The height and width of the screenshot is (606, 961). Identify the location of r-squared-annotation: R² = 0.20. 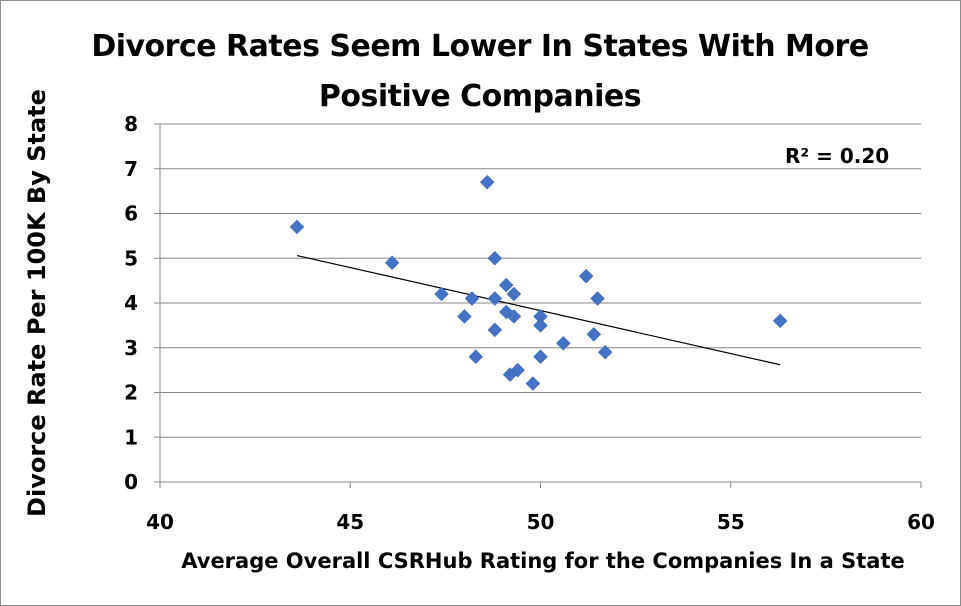
(837, 156).